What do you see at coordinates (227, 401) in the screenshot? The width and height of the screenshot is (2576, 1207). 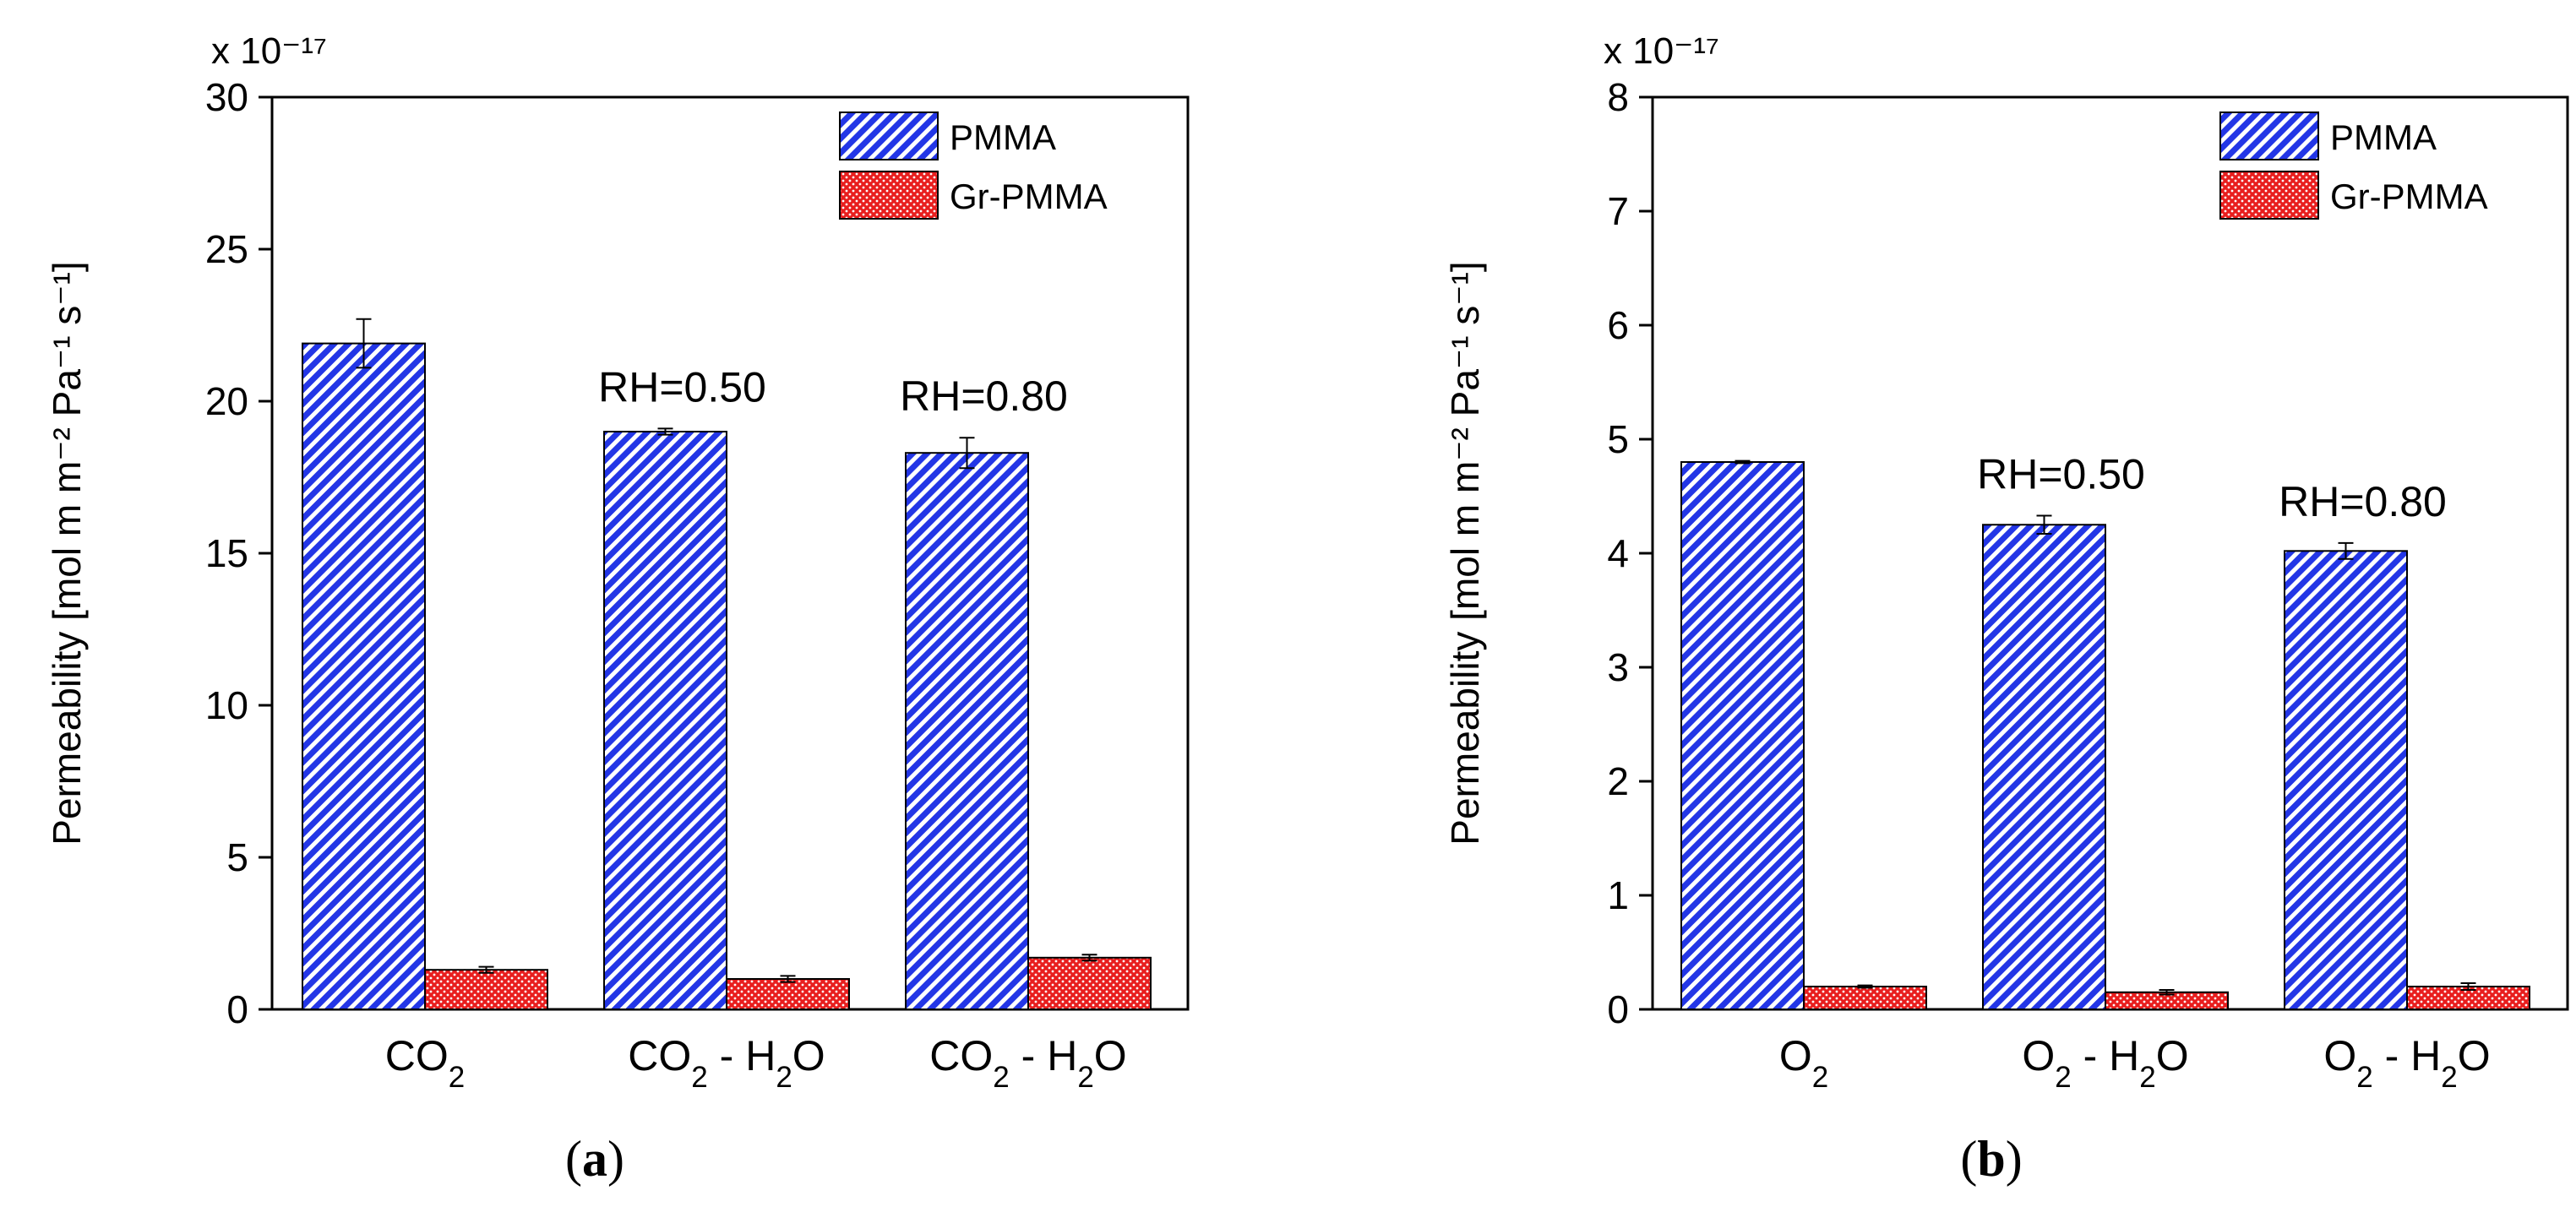 I see `y-tick-label: 20` at bounding box center [227, 401].